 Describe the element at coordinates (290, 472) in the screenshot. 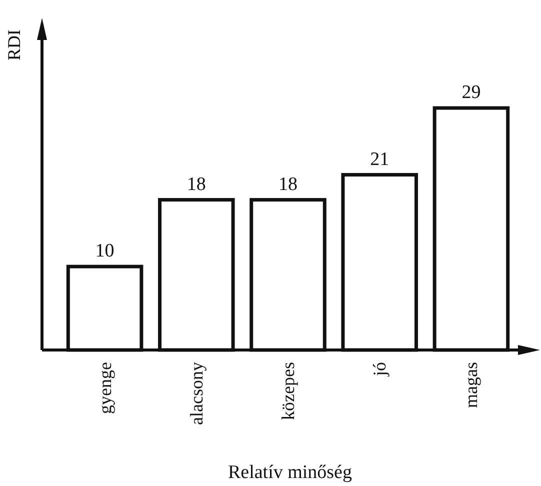

I see `x-axis-title: Relatív minőség` at that location.